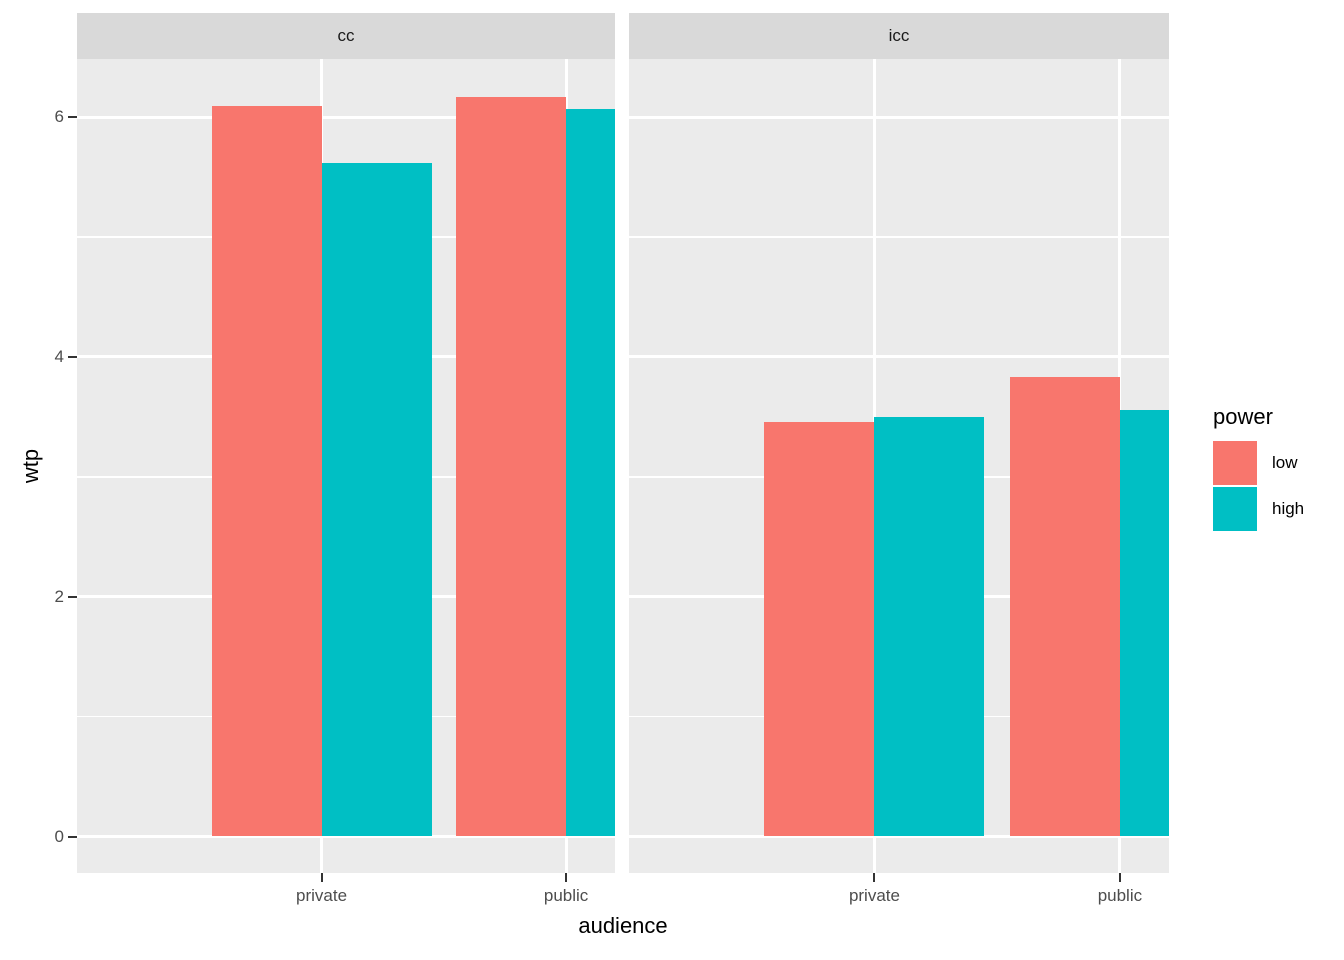 The image size is (1344, 960). I want to click on bar-cc-public-high, so click(590, 472).